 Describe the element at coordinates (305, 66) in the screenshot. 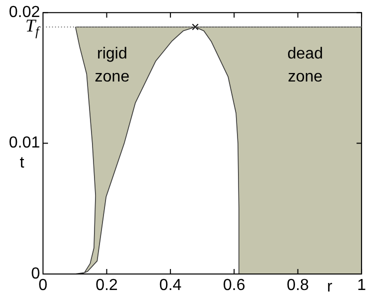

I see `series-label: dead zone` at that location.